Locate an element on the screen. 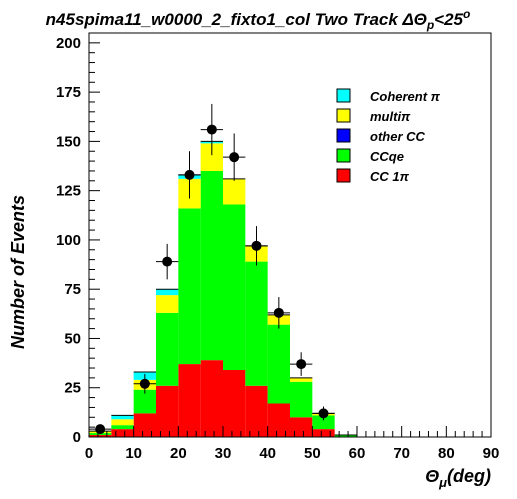 The width and height of the screenshot is (517, 499). y-tick-label-200: 200 is located at coordinates (68, 43).